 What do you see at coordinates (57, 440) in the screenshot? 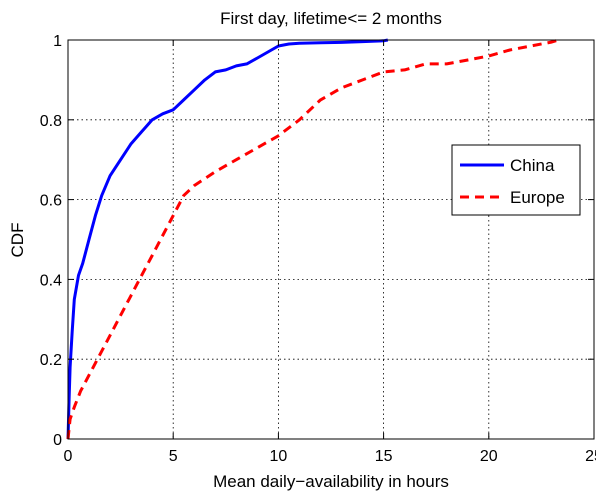
I see `y-tick-label: 0` at bounding box center [57, 440].